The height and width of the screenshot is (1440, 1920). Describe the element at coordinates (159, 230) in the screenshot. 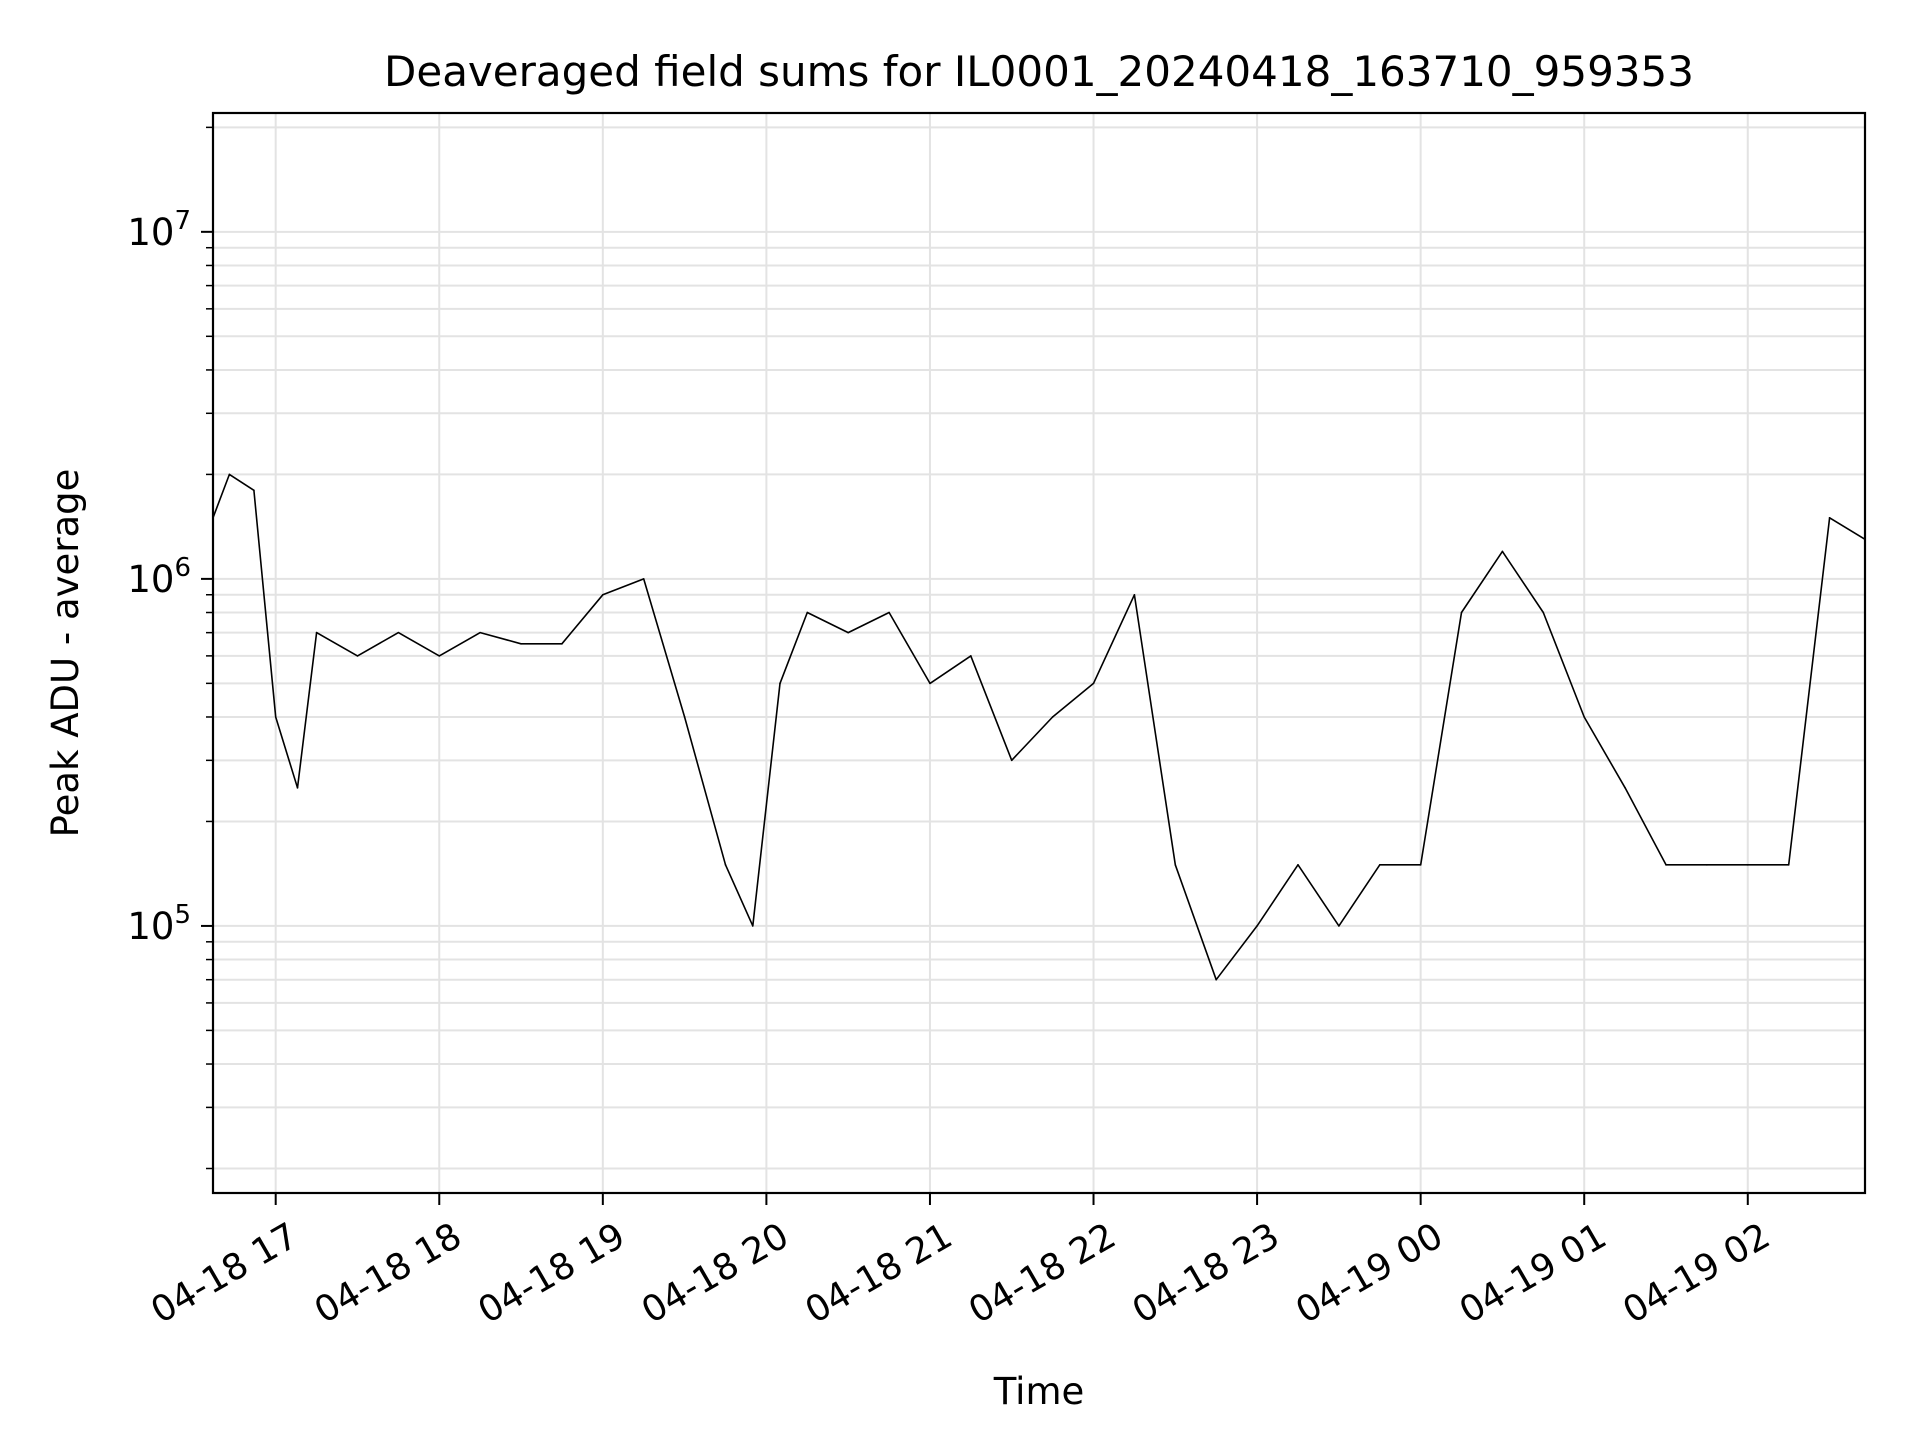

I see `y-tick-label: 107` at that location.